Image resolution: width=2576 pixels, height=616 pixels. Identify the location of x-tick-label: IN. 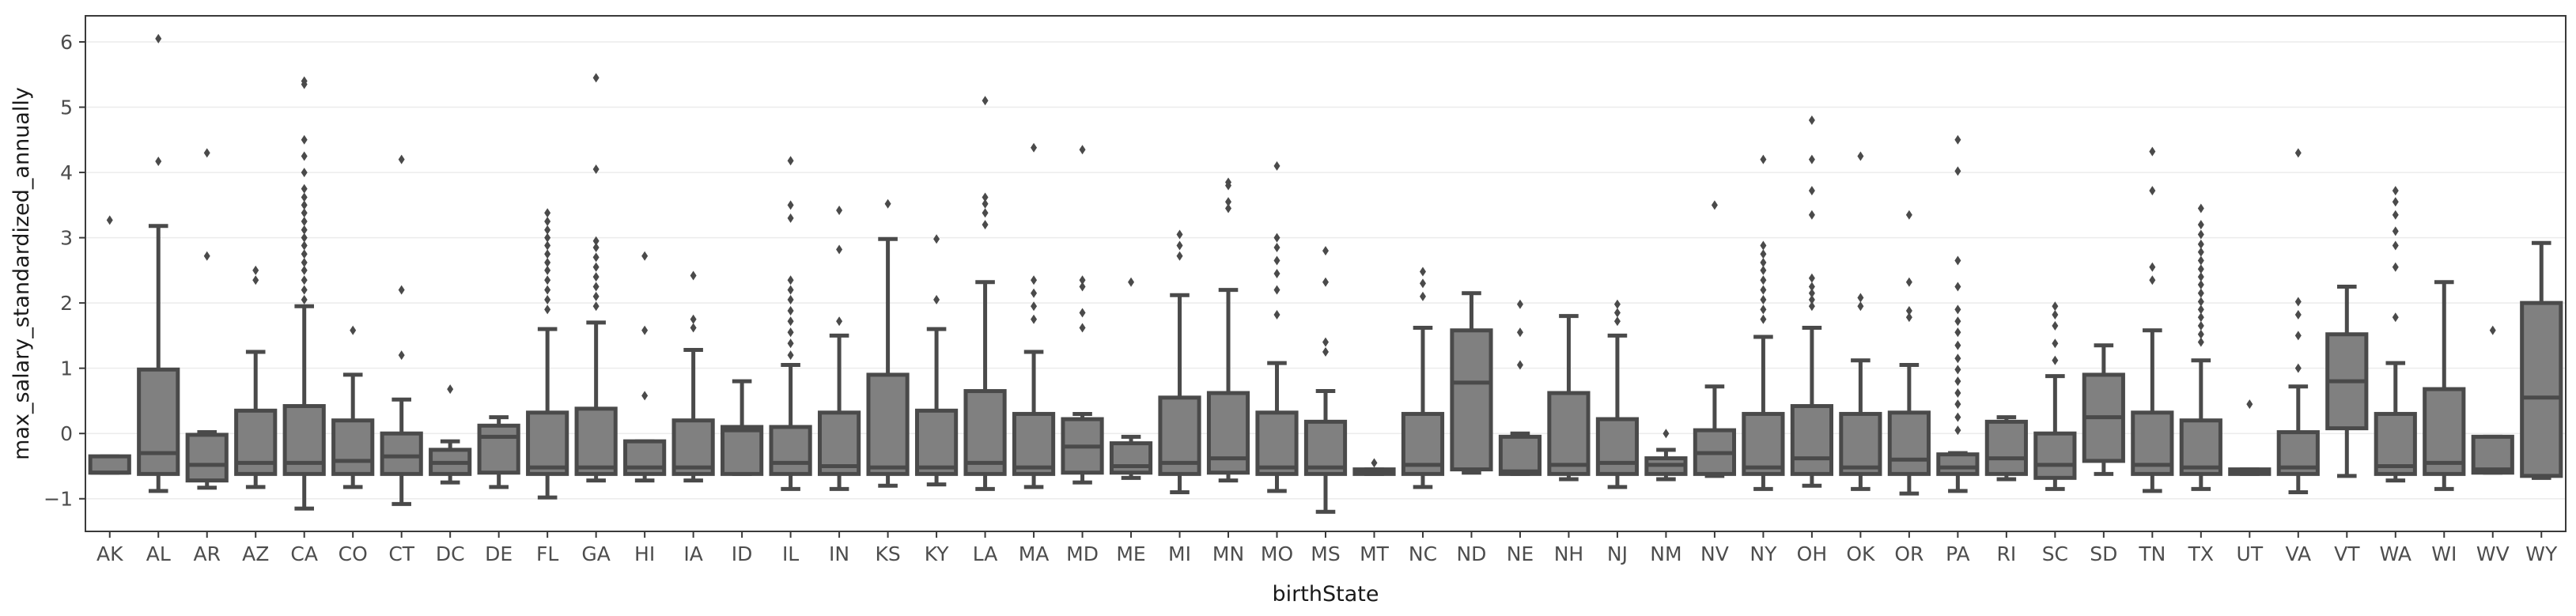
(839, 553).